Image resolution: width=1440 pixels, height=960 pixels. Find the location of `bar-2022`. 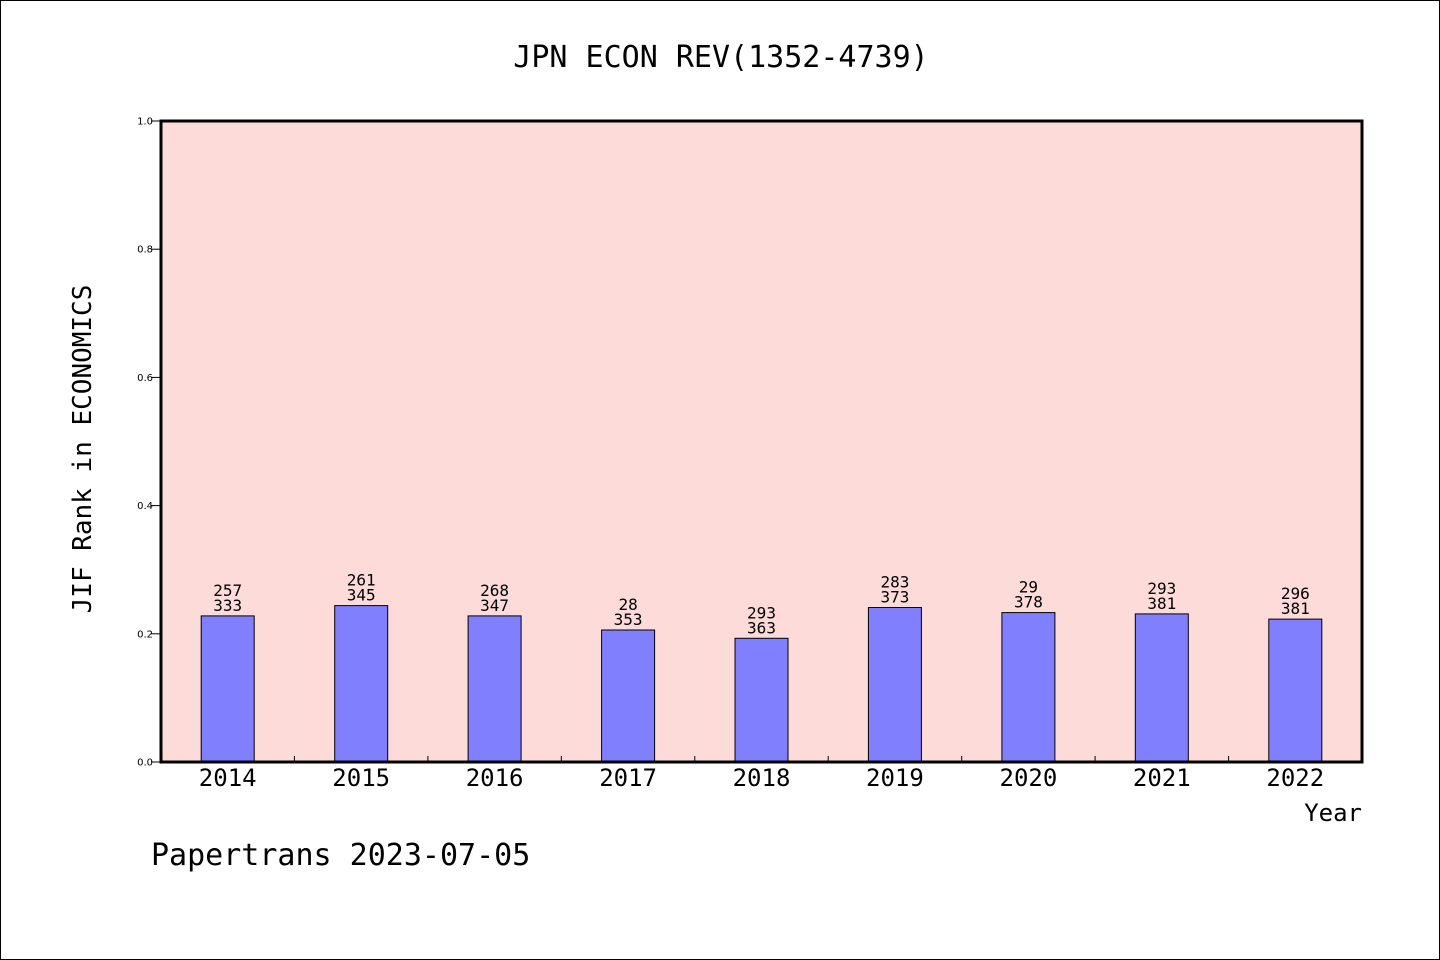

bar-2022 is located at coordinates (1295, 690).